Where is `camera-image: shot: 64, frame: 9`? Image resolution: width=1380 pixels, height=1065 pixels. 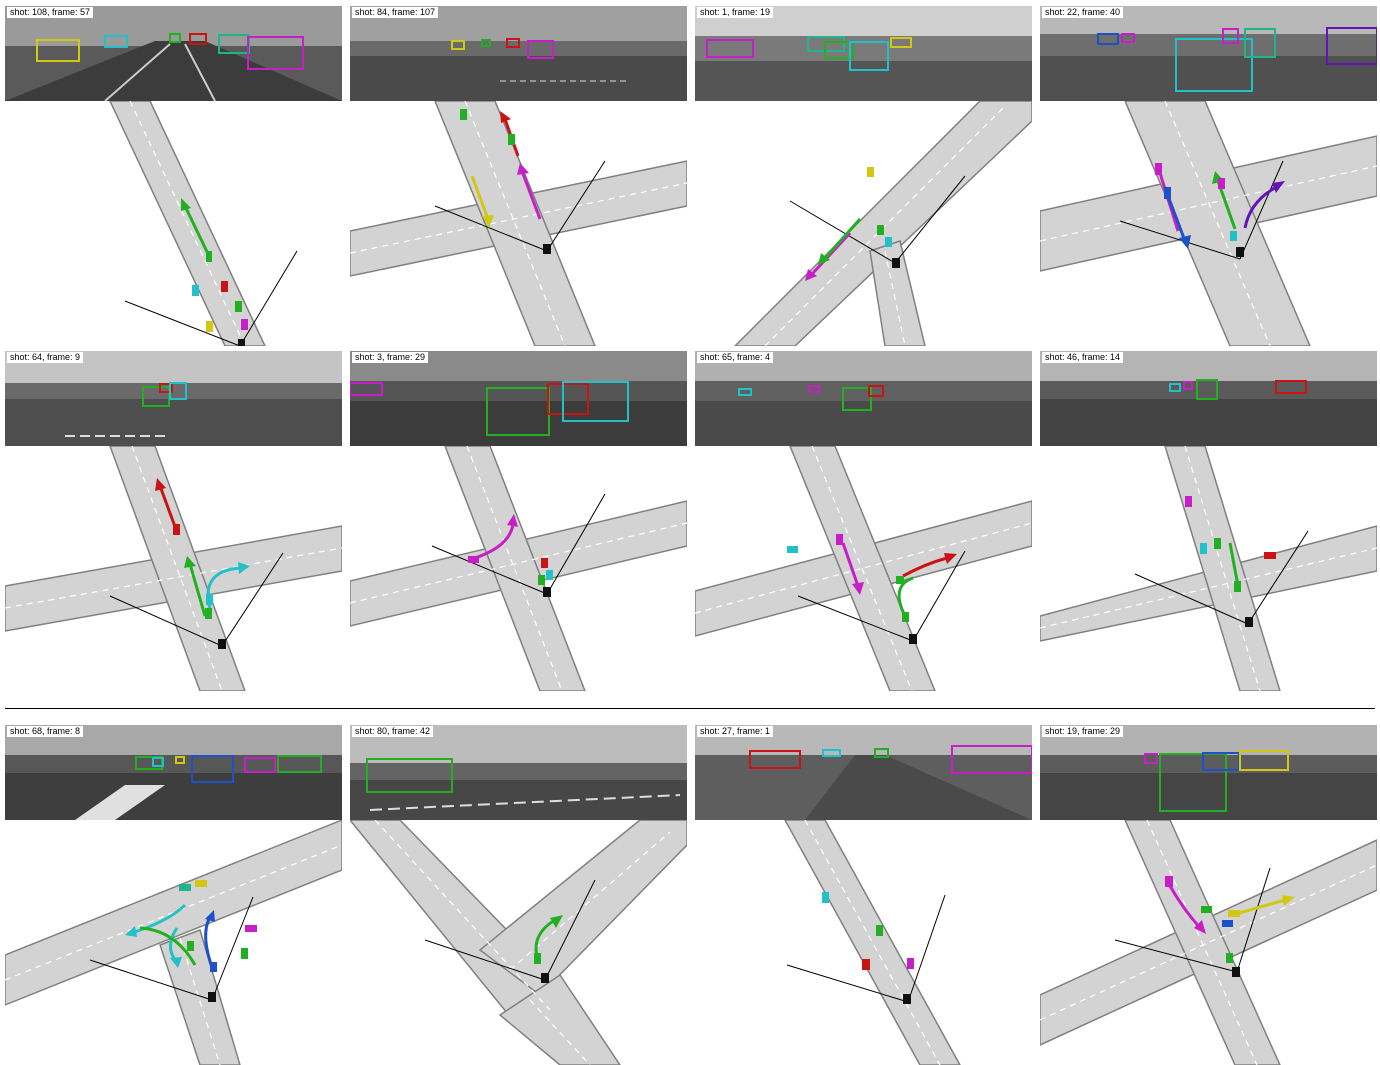 camera-image: shot: 64, frame: 9 is located at coordinates (173, 398).